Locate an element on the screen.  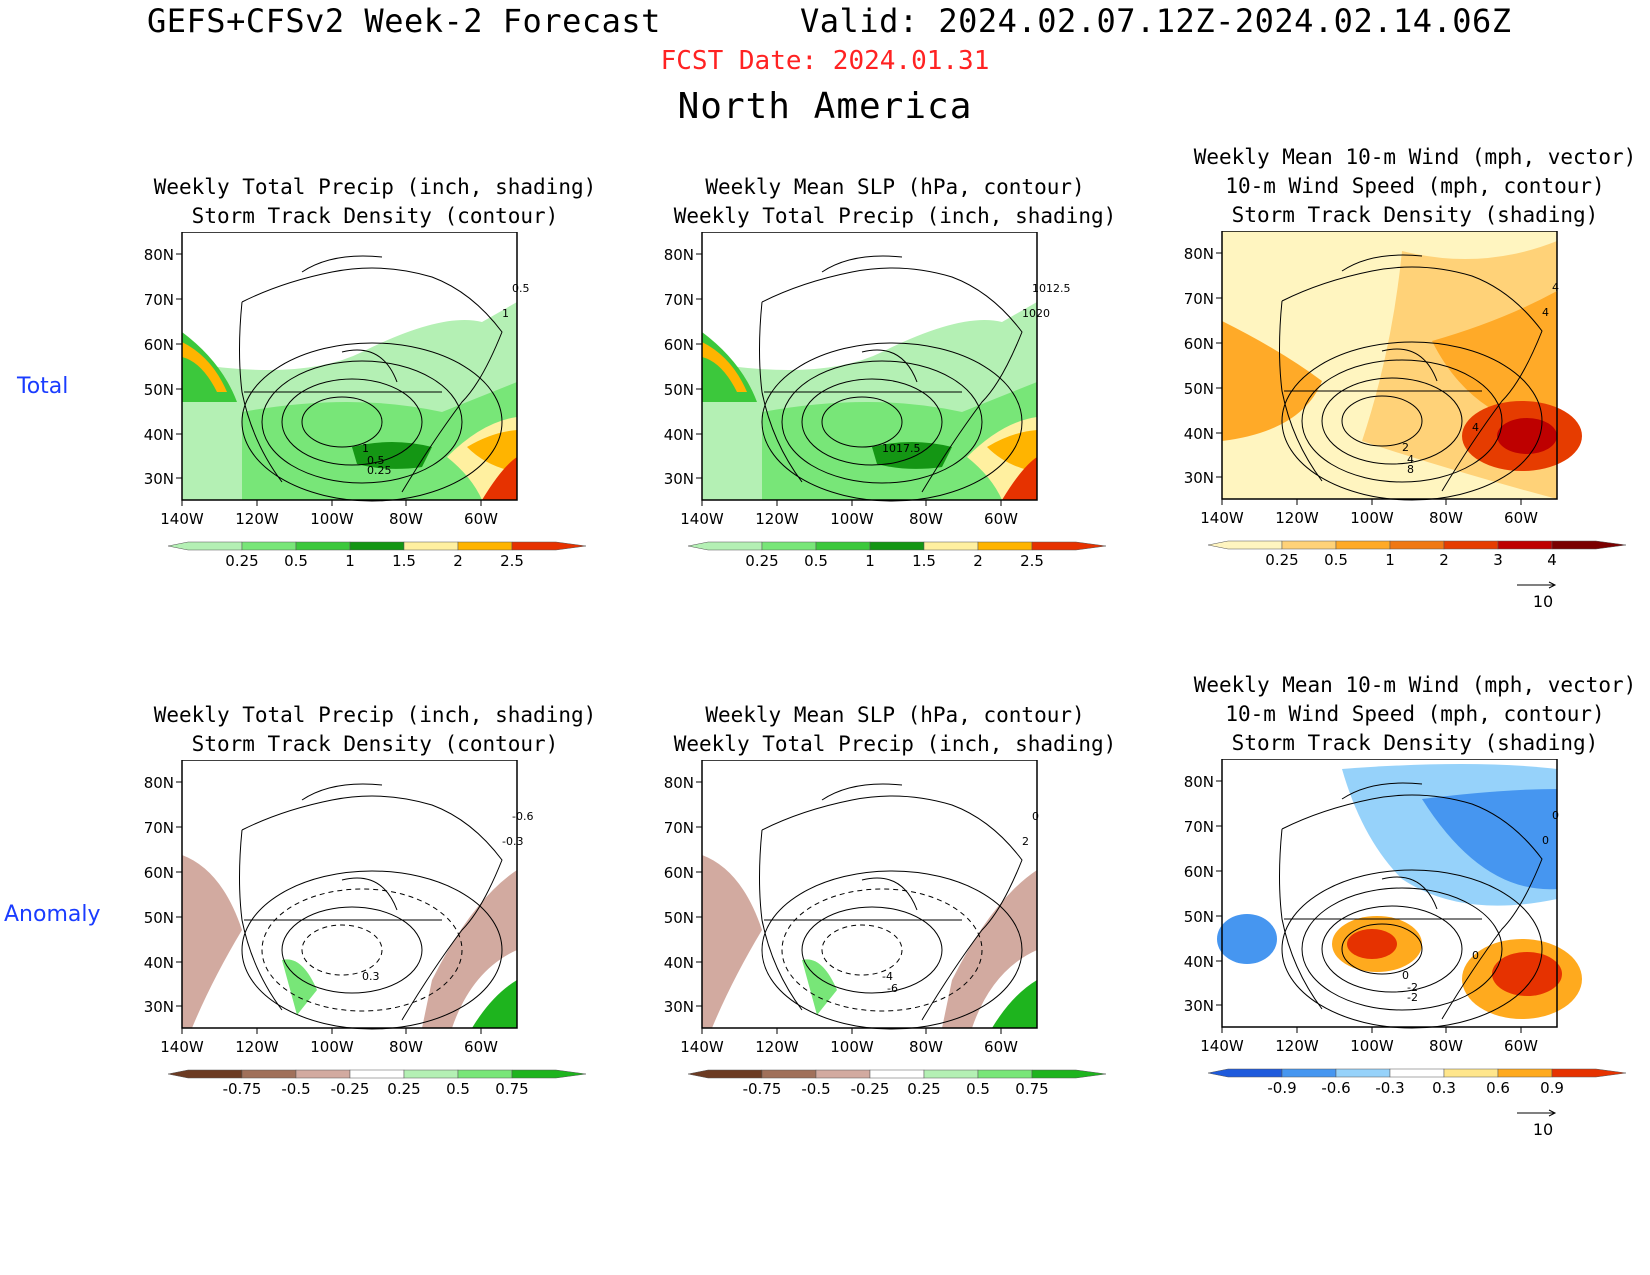
contour-label: -4 is located at coordinates (887, 976).